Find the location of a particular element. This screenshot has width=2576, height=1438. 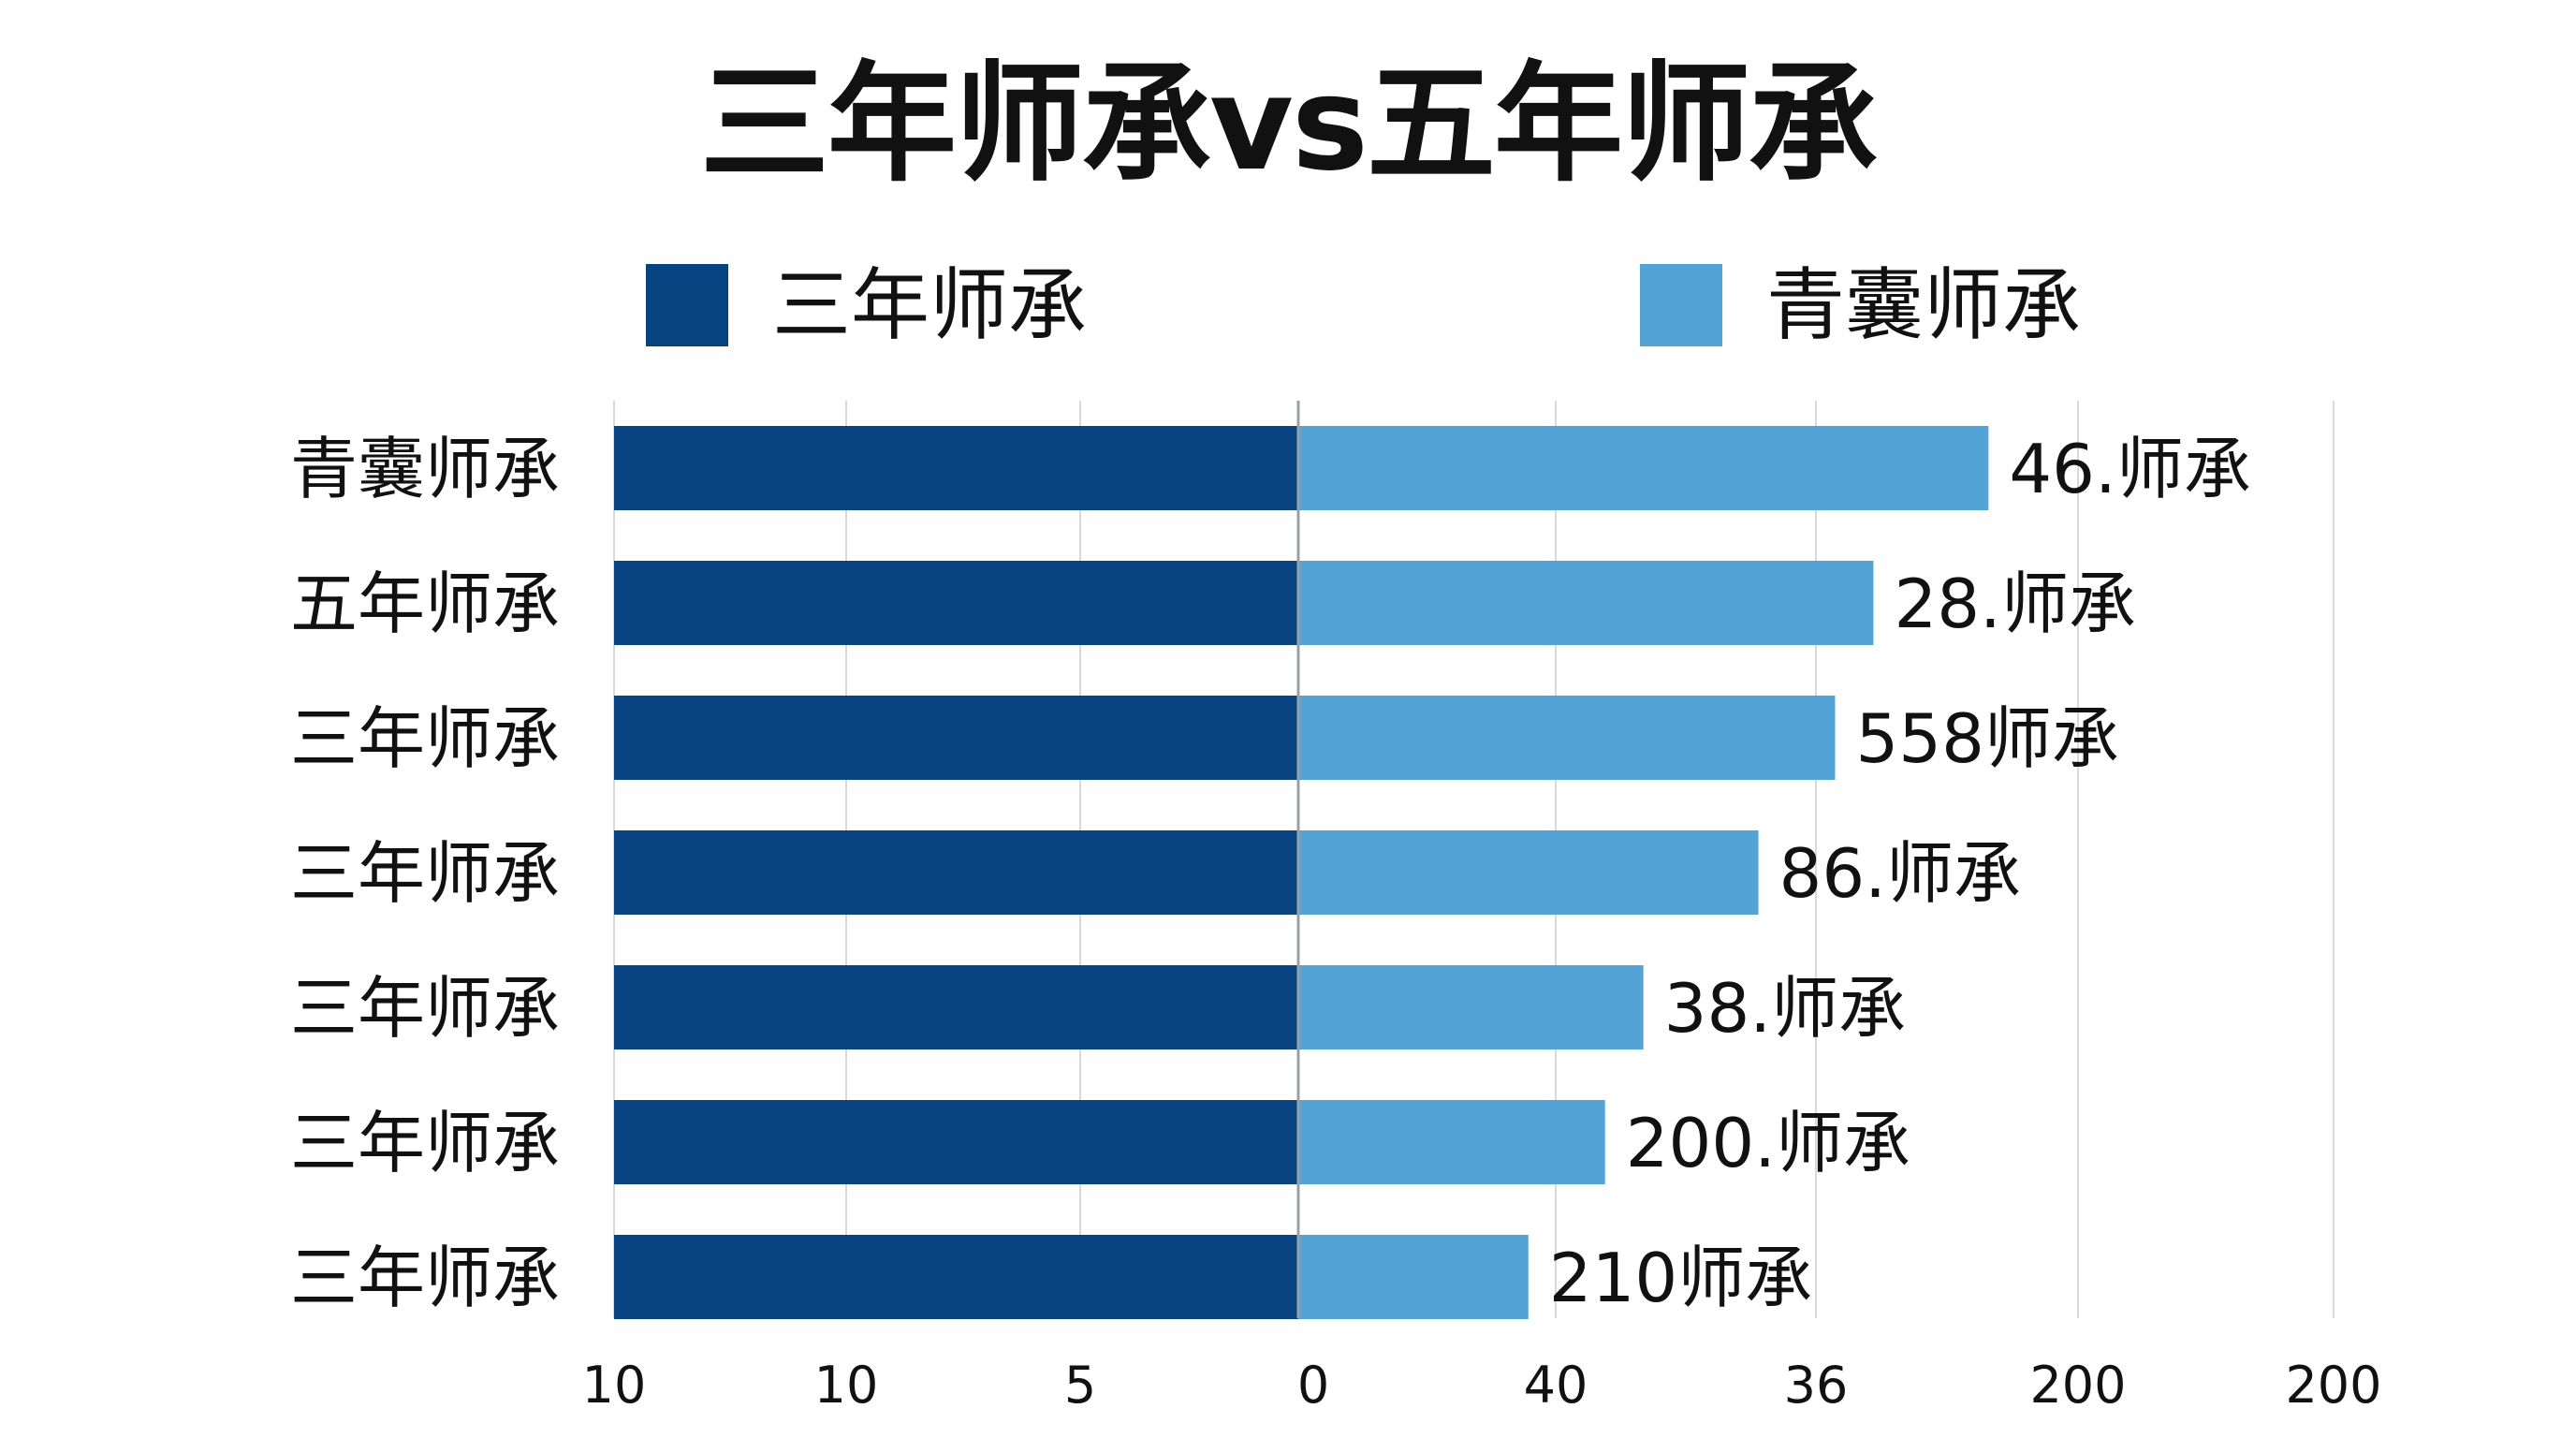

data-label: 86.师承 is located at coordinates (1900, 873).